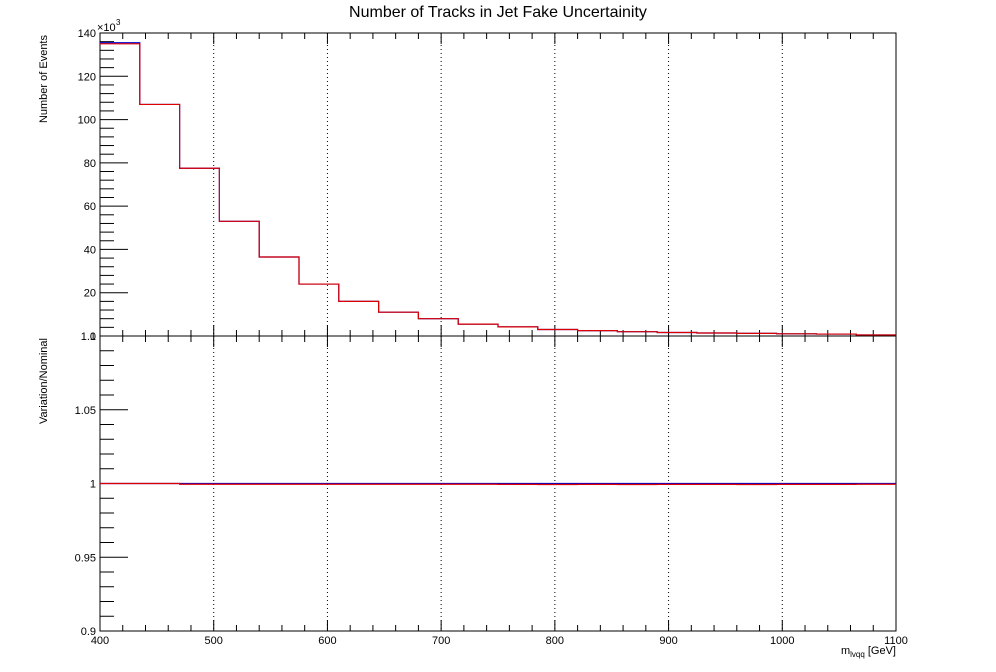  I want to click on x-tick-label: 500, so click(214, 641).